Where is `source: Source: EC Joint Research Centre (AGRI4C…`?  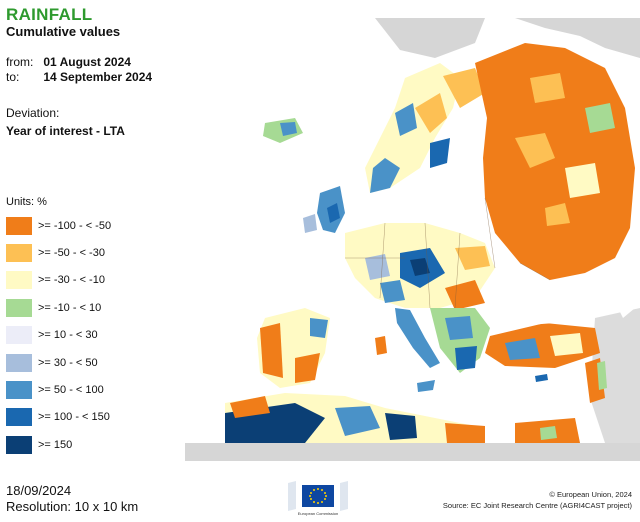
source: Source: EC Joint Research Centre (AGRI4C… is located at coordinates (537, 505).